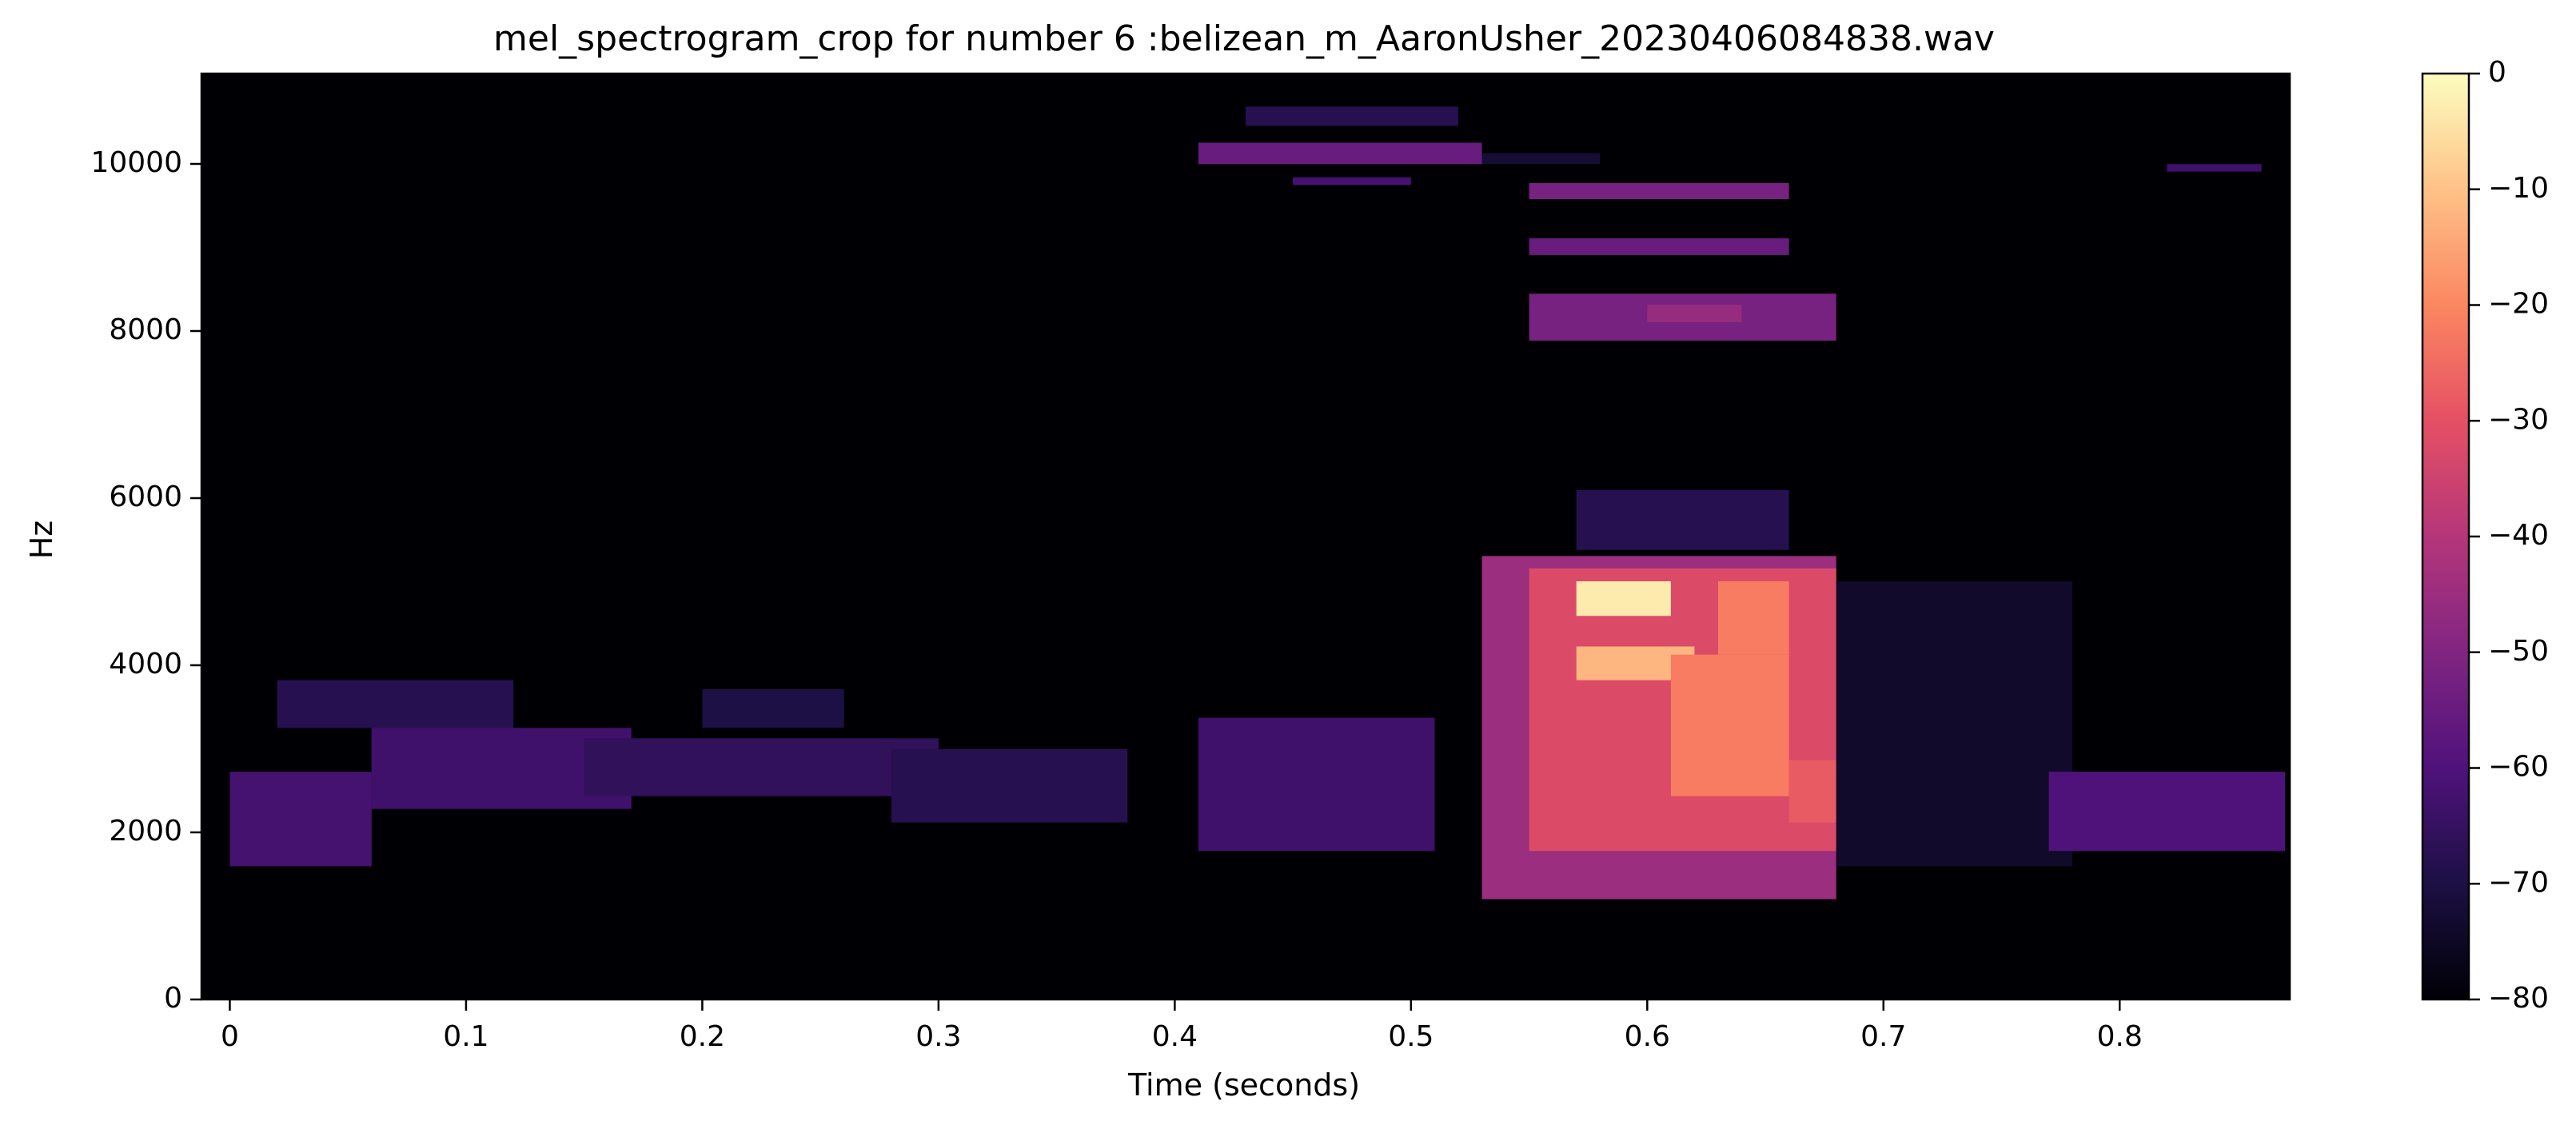 The height and width of the screenshot is (1125, 2576). I want to click on x-tick-label: 0.7, so click(1883, 1036).